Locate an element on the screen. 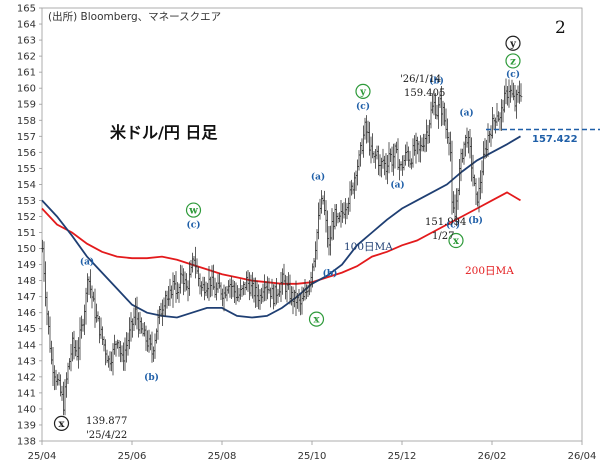  low-date-label: '25/4/22 is located at coordinates (106, 435).